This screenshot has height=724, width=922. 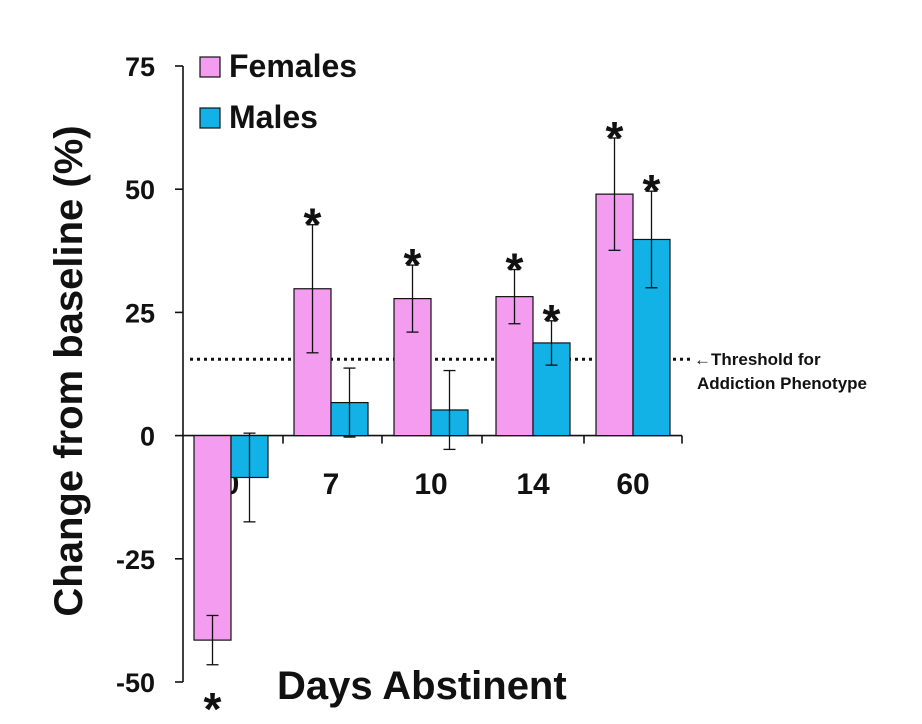 I want to click on y-axis: 75 50 25 0 -25 -50, so click(x=150, y=375).